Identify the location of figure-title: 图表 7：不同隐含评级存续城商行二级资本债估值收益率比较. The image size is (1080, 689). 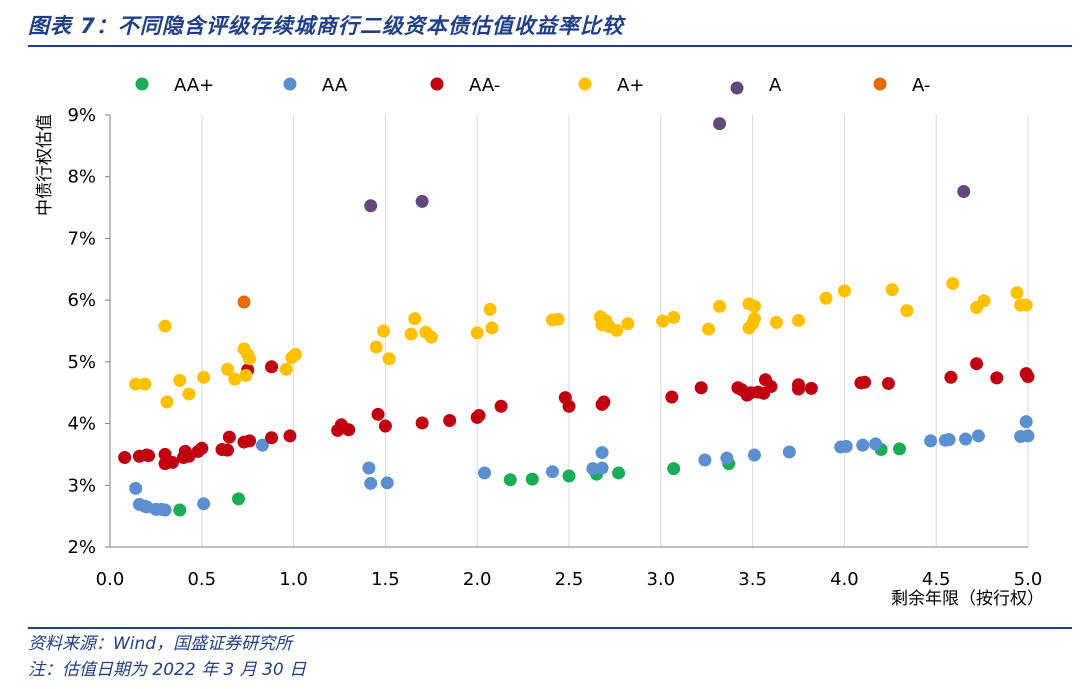
(326, 26).